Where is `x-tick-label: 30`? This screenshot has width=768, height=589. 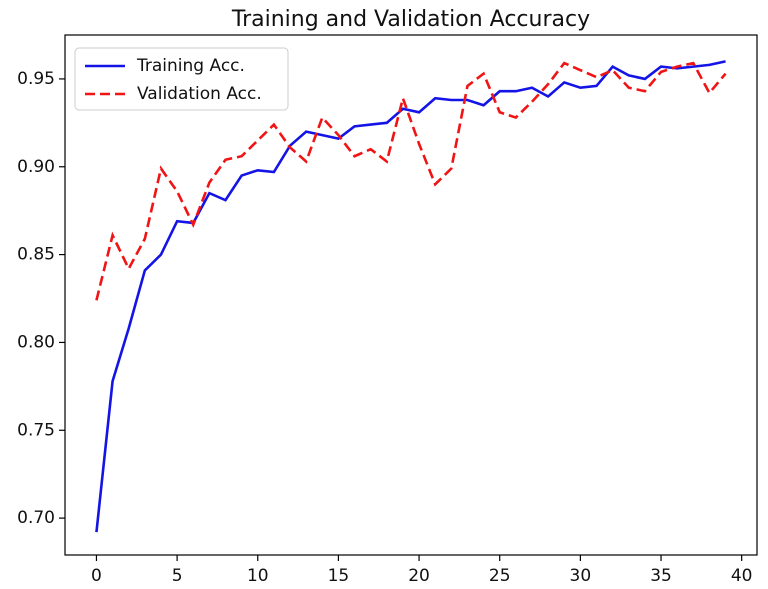
x-tick-label: 30 is located at coordinates (581, 576).